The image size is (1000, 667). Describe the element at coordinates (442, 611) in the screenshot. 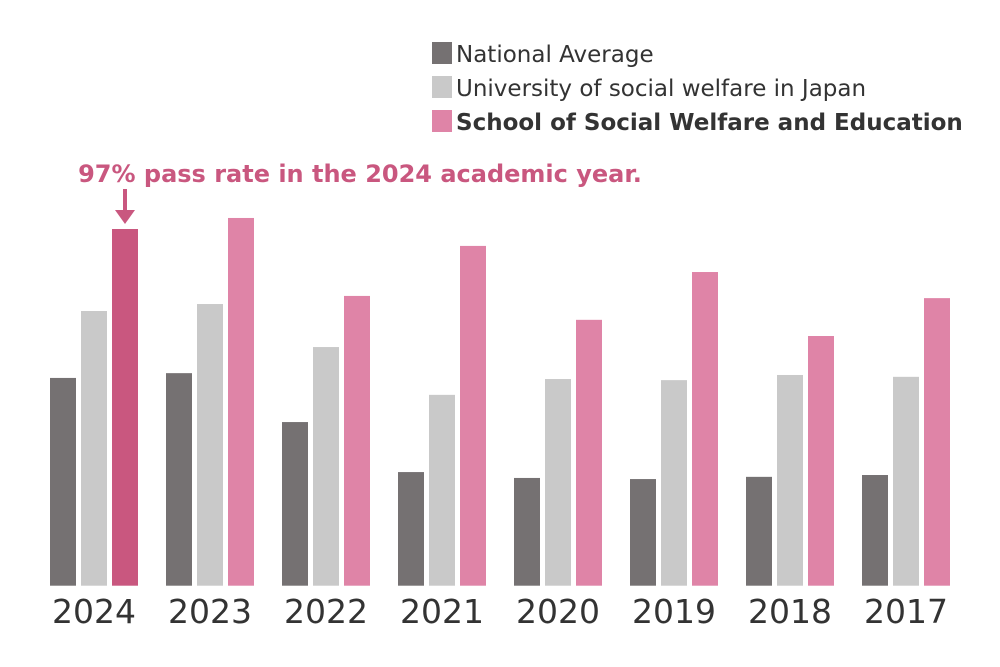

I see `x-tick-label: 2021` at that location.